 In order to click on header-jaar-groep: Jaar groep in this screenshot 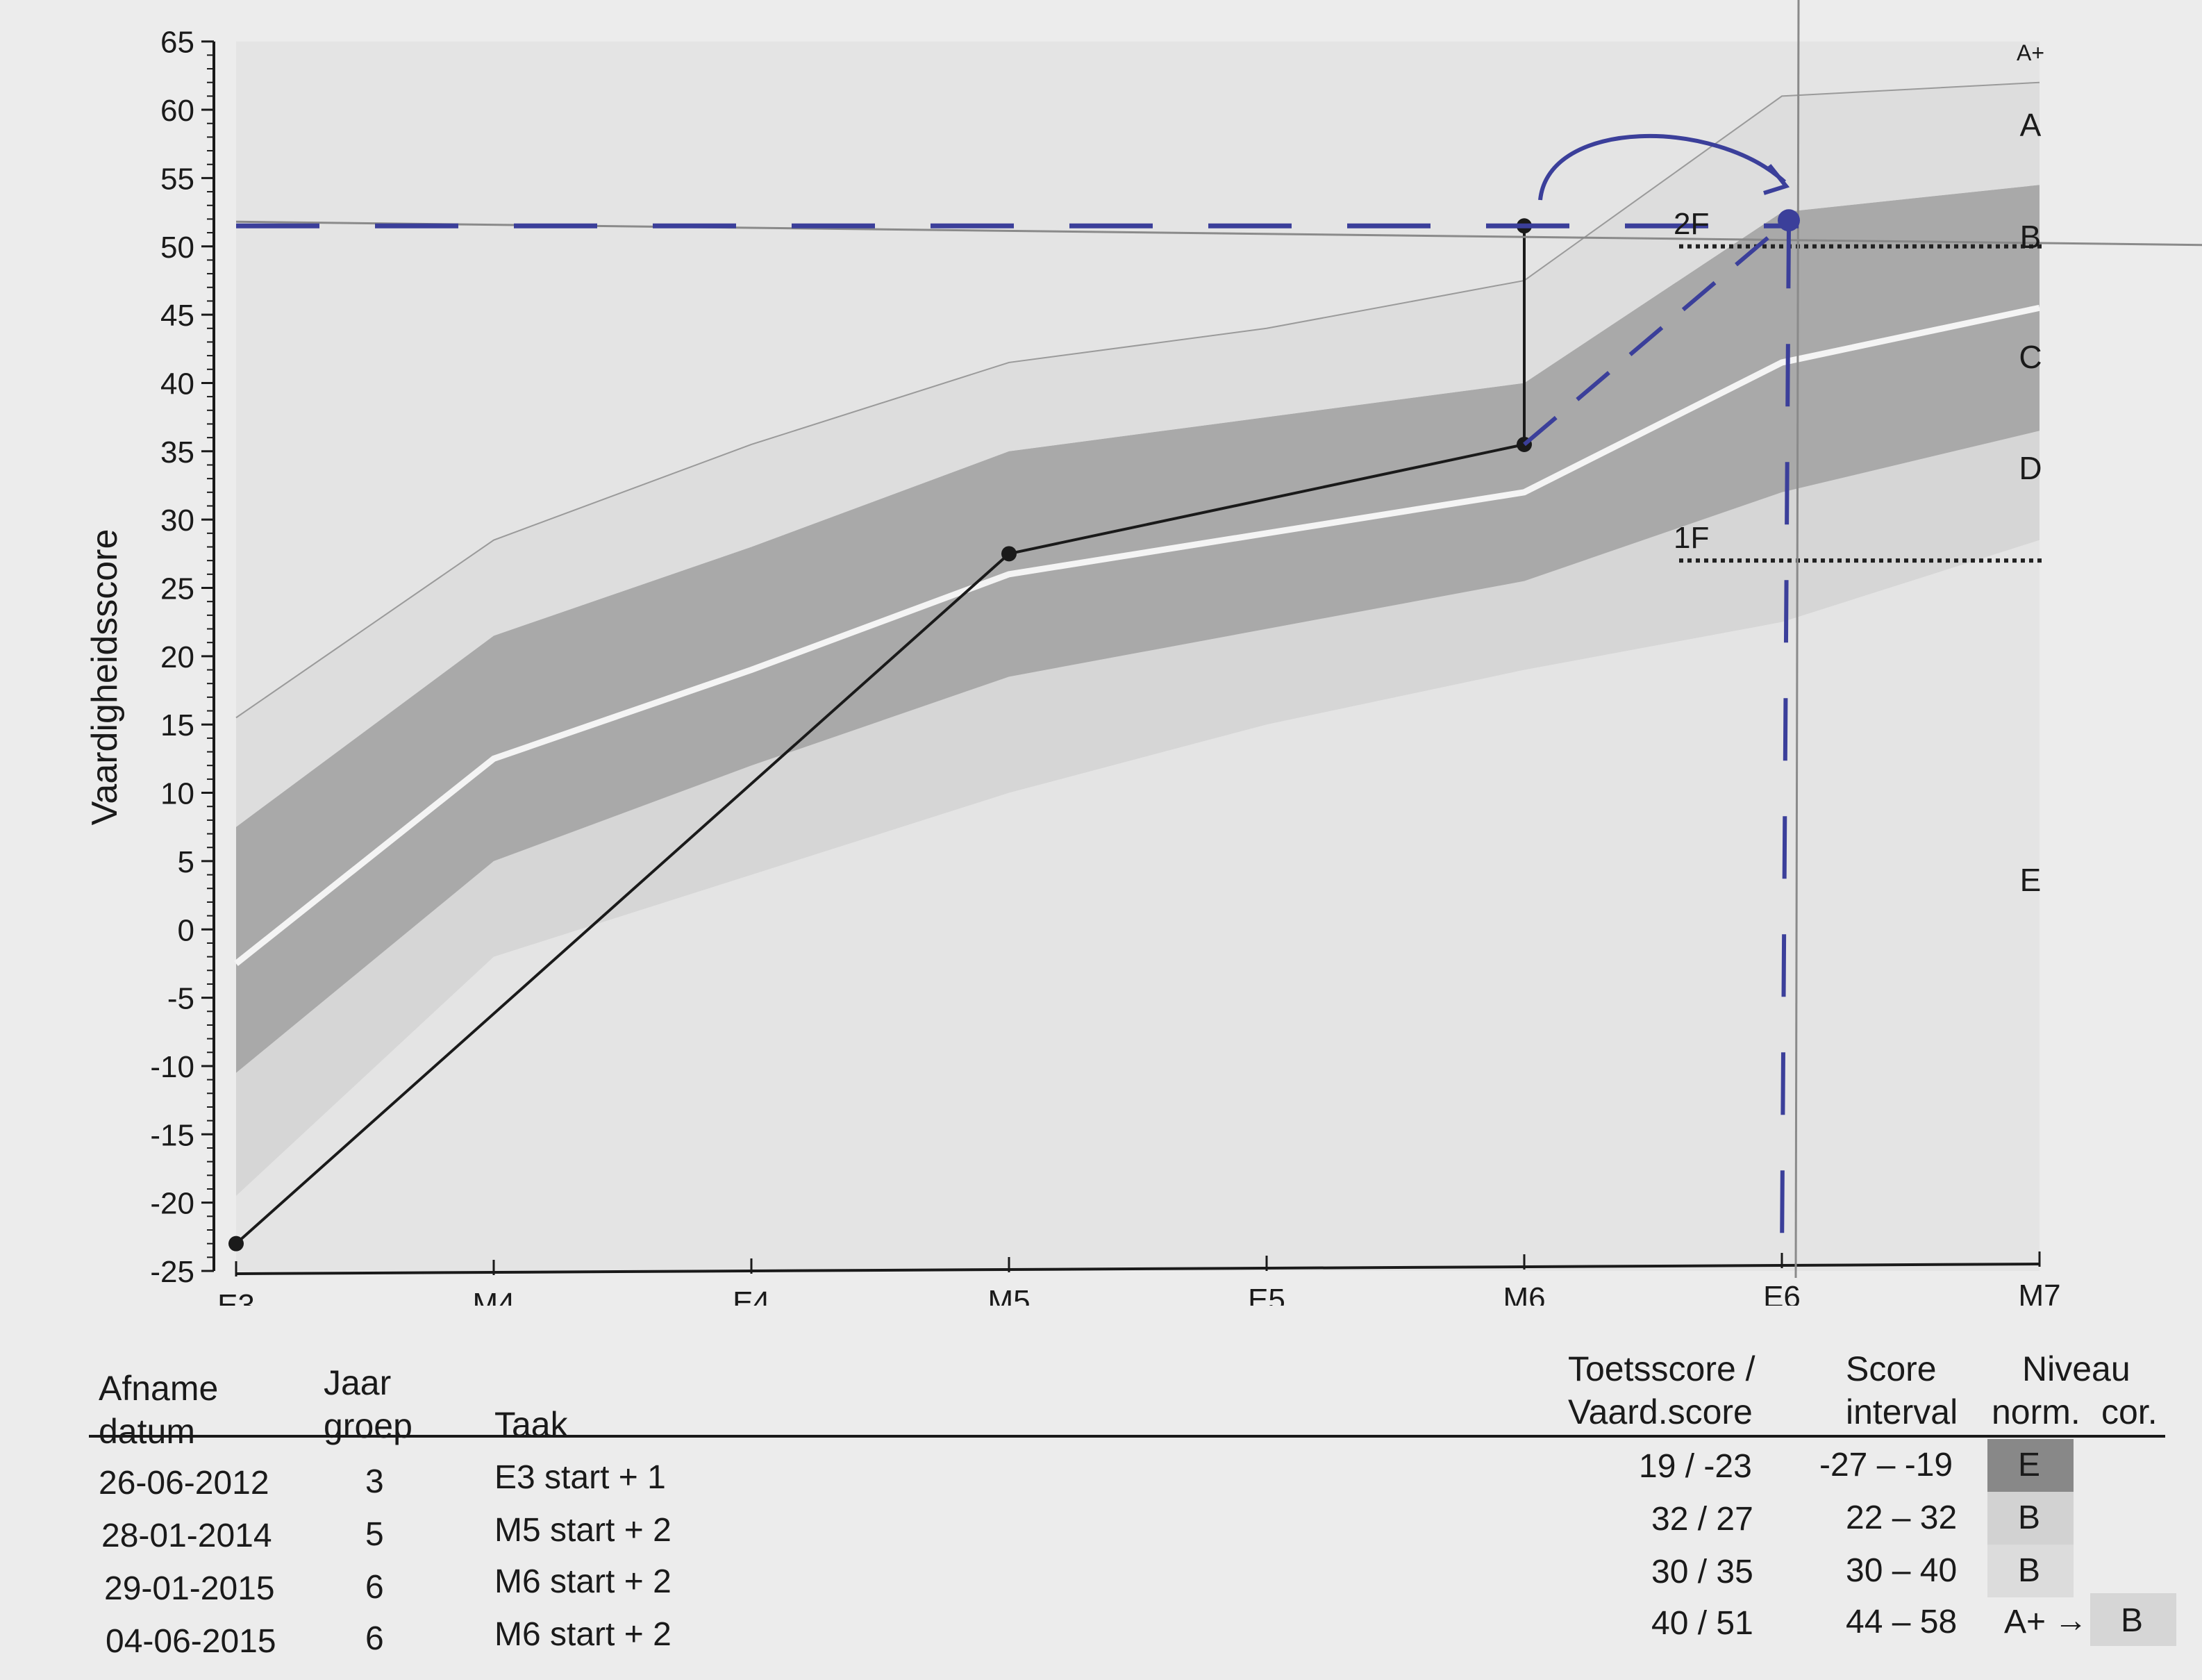, I will do `click(368, 1404)`.